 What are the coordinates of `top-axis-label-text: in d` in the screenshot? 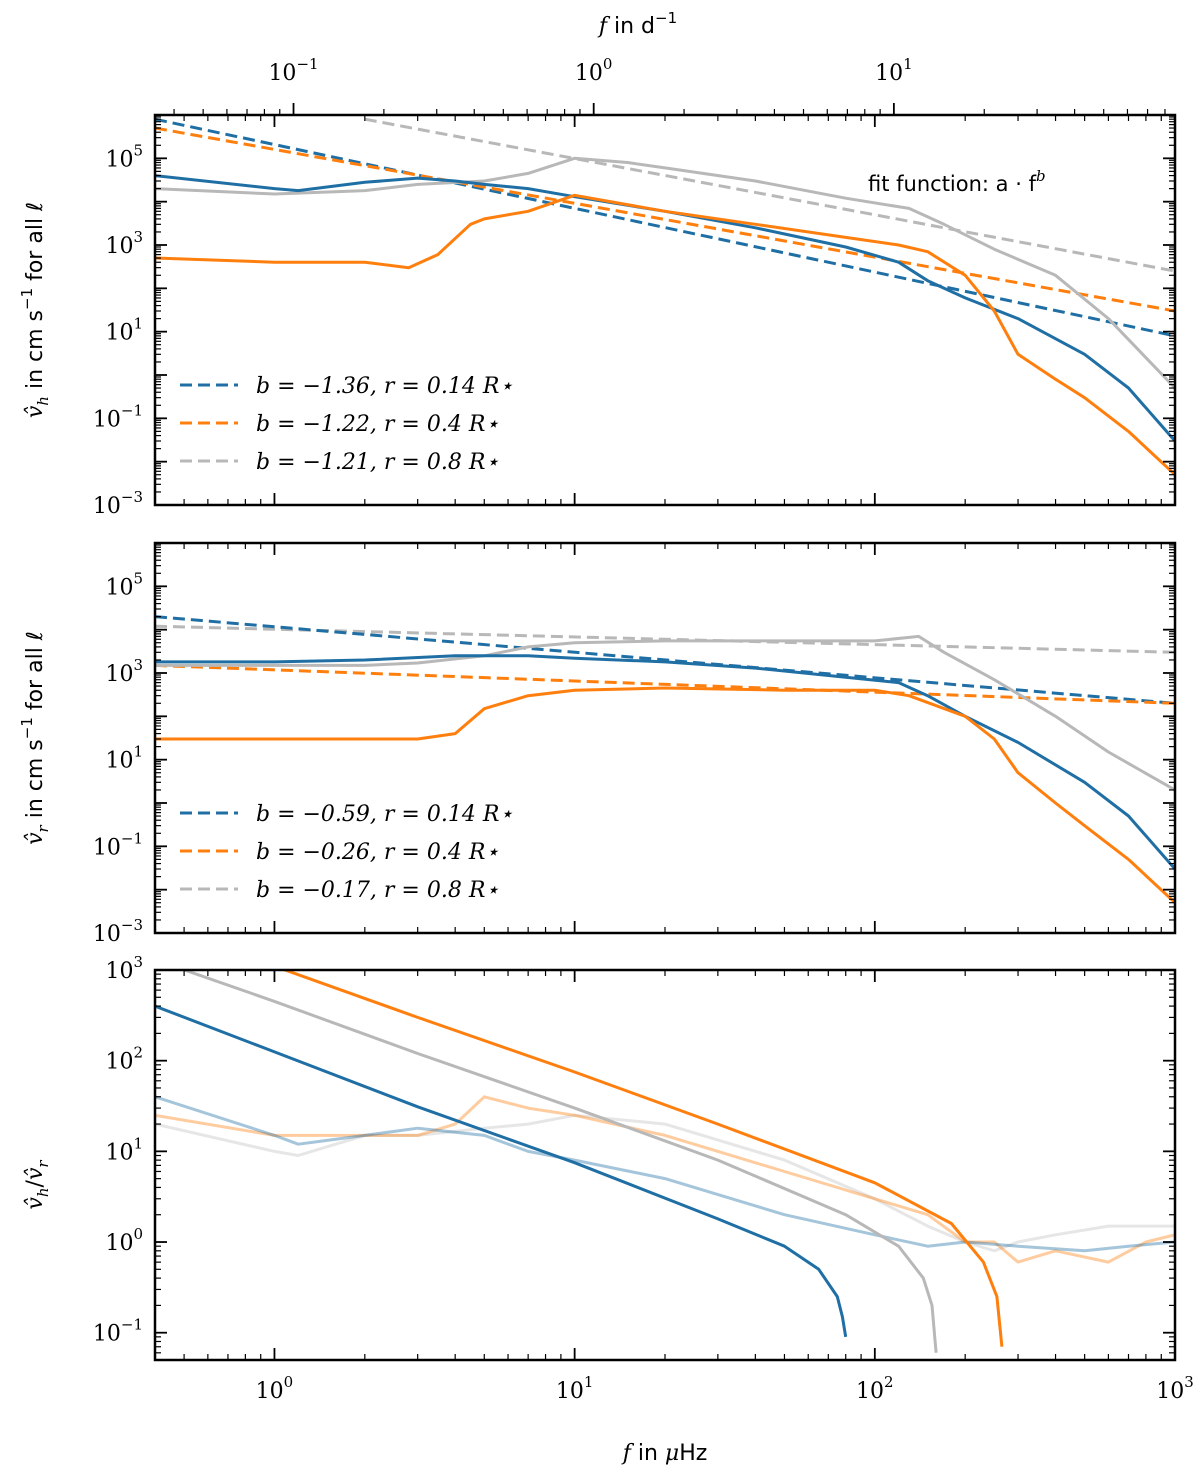 It's located at (631, 26).